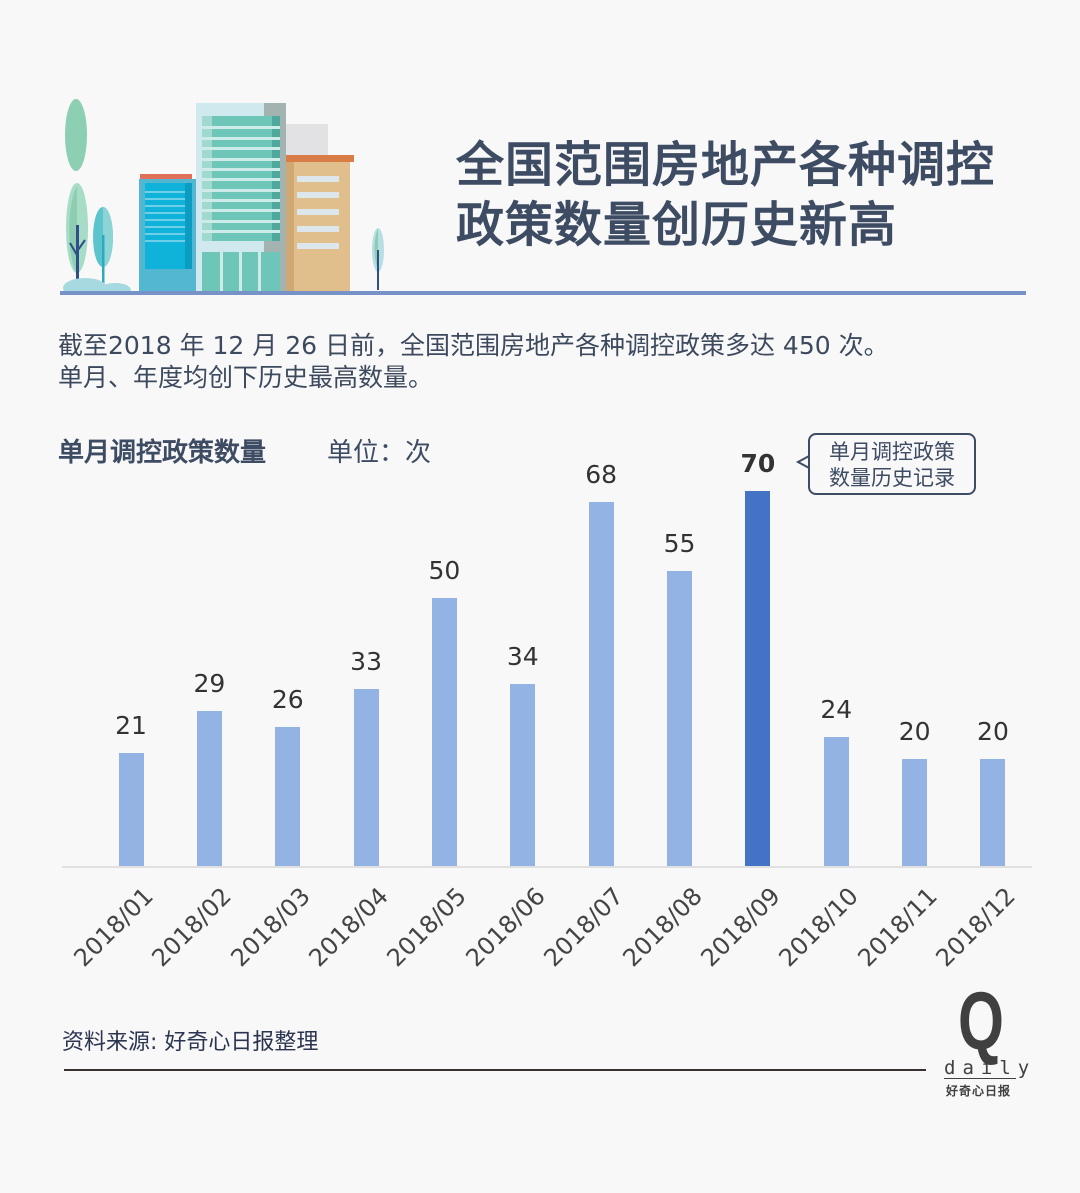 This screenshot has width=1080, height=1193. Describe the element at coordinates (131, 726) in the screenshot. I see `bar-value-label: 21` at that location.